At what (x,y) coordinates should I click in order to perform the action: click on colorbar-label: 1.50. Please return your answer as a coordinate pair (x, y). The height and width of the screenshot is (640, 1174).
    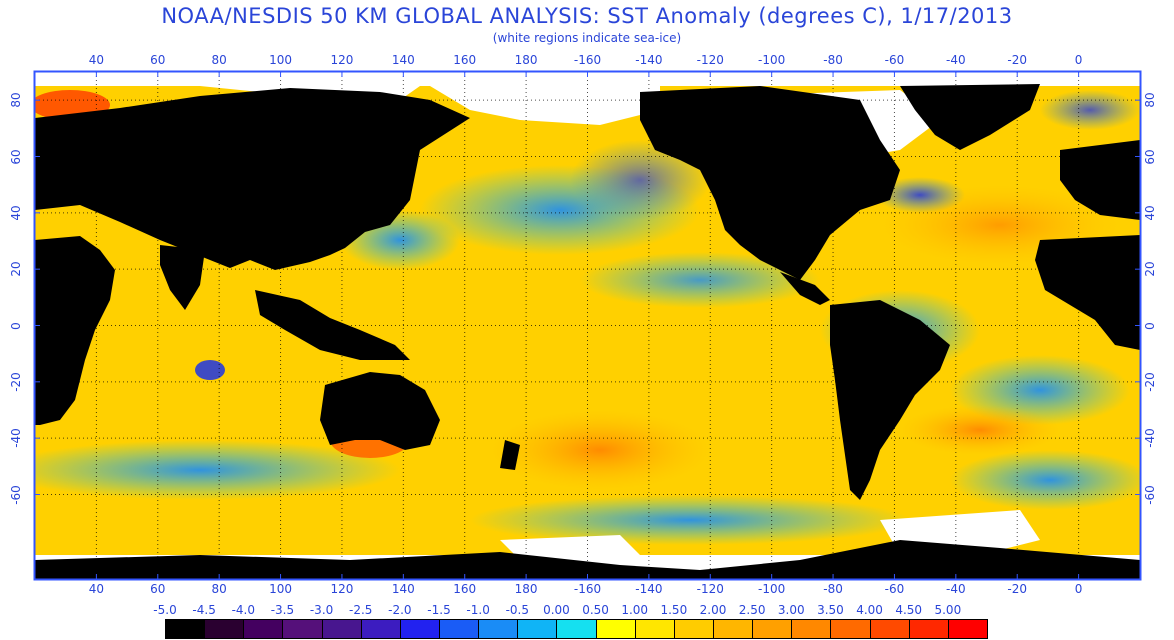
    Looking at the image, I should click on (674, 610).